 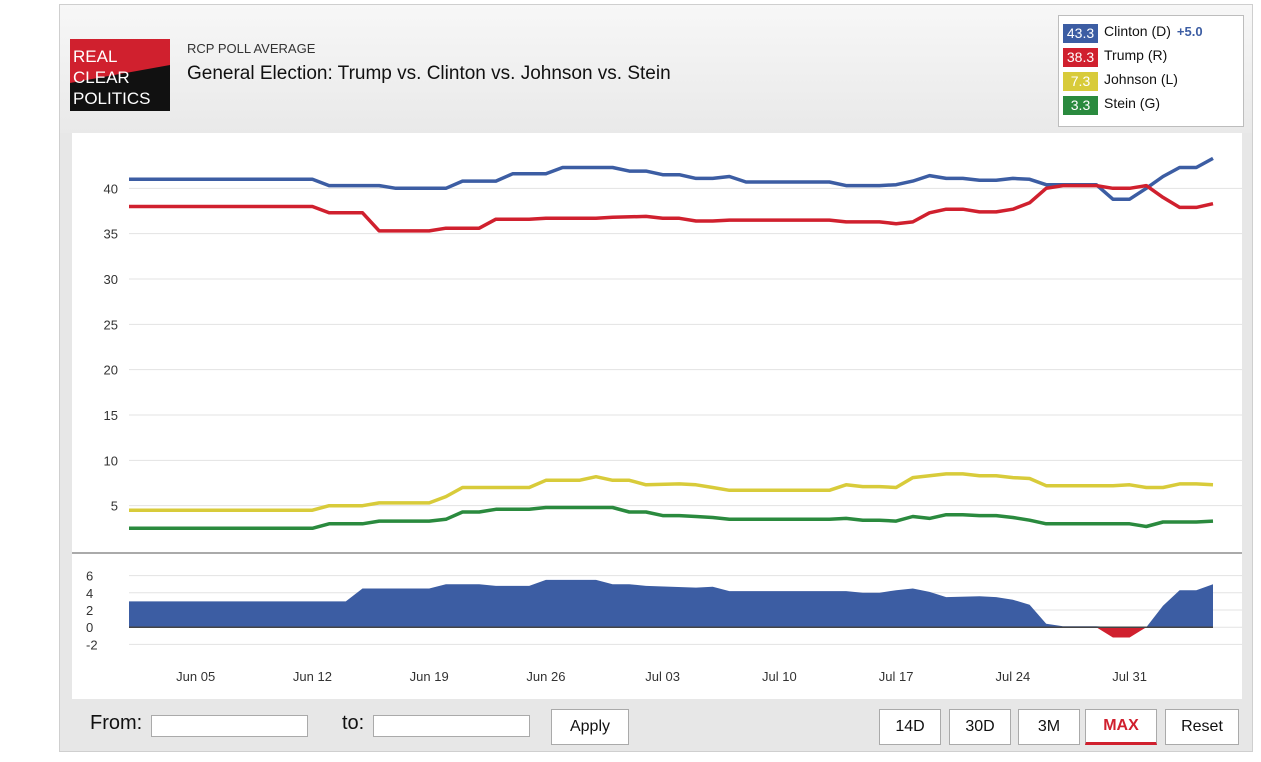 I want to click on x-tick-label: Jul 10, so click(x=779, y=676).